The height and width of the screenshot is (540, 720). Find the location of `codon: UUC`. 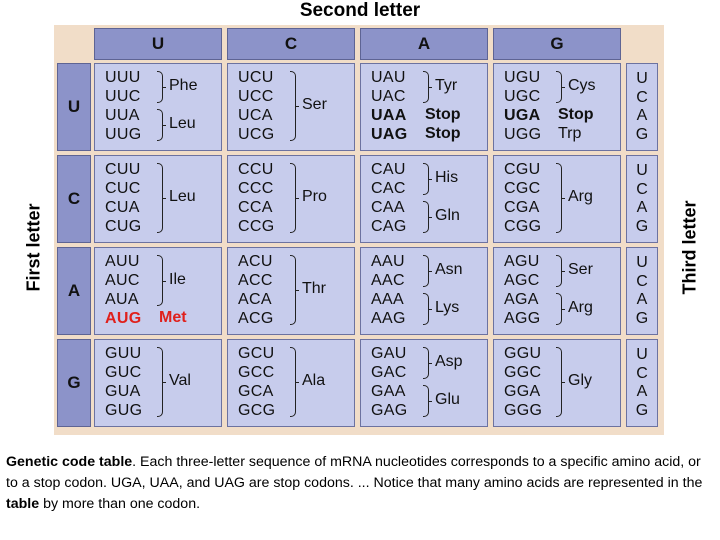

codon: UUC is located at coordinates (123, 96).